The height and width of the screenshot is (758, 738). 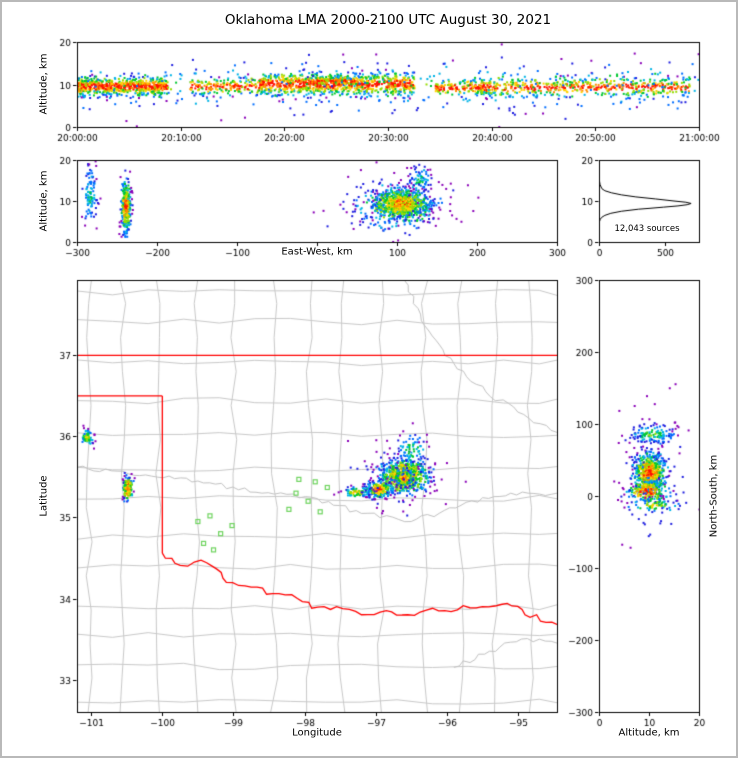 What do you see at coordinates (714, 496) in the screenshot?
I see `ns-height-ylabel: North-South, km` at bounding box center [714, 496].